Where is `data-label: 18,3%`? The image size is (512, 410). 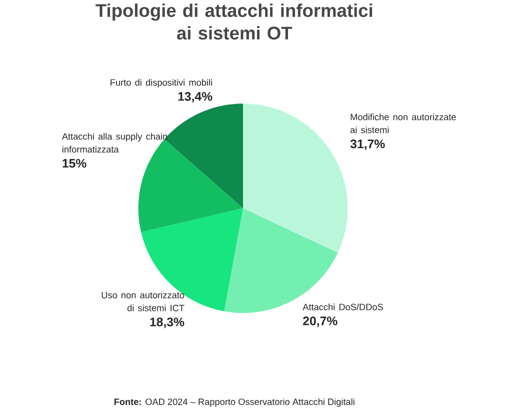 data-label: 18,3% is located at coordinates (167, 322).